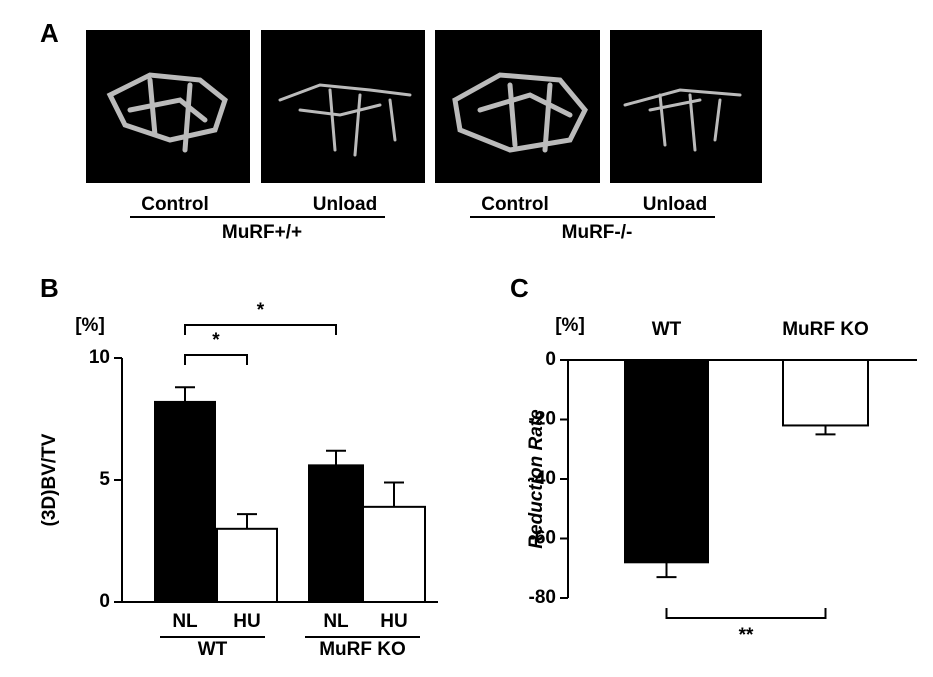  What do you see at coordinates (542, 419) in the screenshot?
I see `y-tick-label: -20` at bounding box center [542, 419].